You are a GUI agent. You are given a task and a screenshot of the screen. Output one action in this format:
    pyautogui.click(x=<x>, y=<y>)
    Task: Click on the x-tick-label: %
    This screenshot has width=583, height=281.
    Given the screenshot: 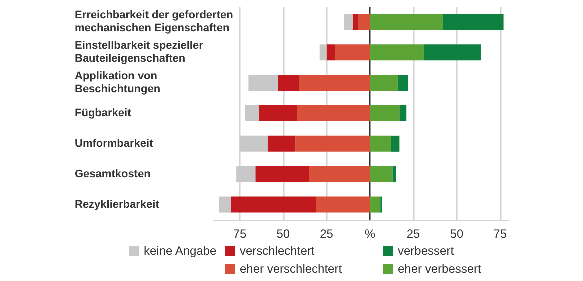 What is the action you would take?
    pyautogui.click(x=370, y=234)
    